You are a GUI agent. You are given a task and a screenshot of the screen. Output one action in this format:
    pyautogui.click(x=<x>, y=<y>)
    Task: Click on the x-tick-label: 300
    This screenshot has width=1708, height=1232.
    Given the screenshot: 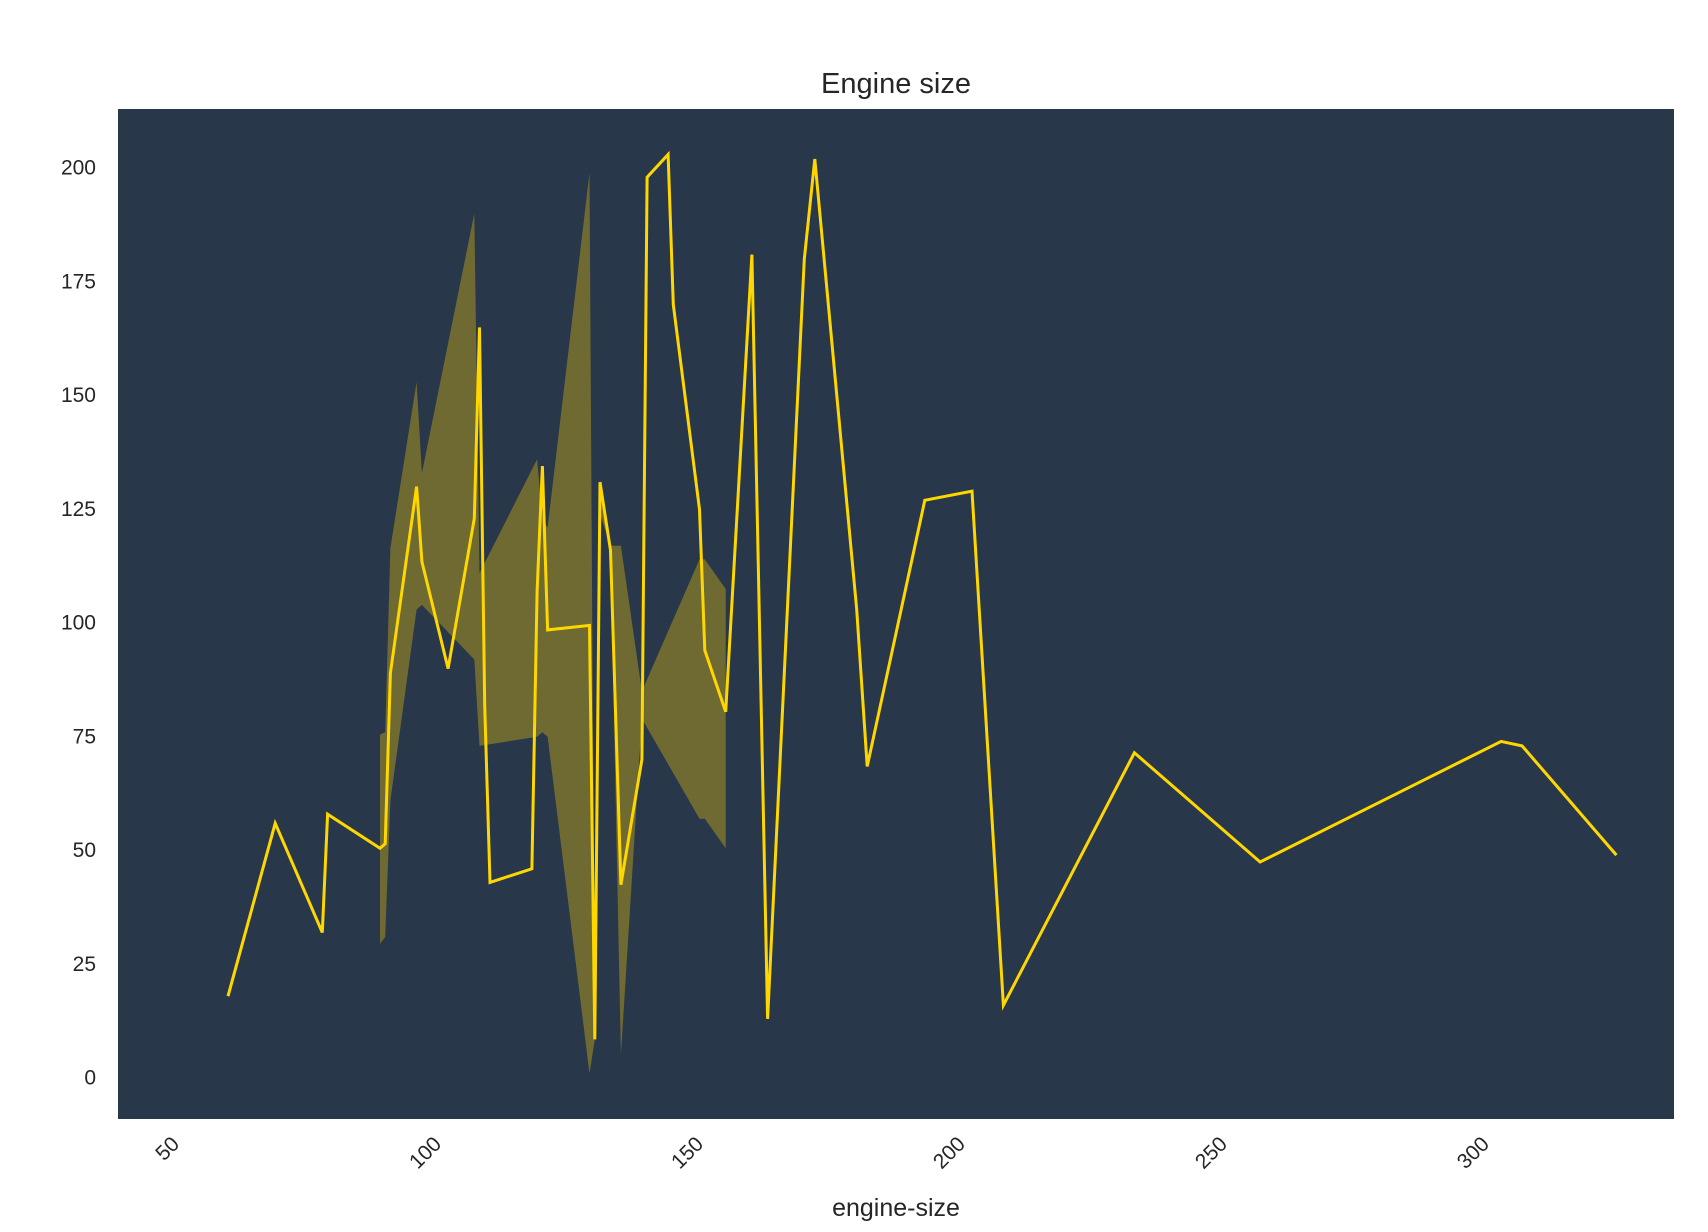 What is the action you would take?
    pyautogui.click(x=1473, y=1152)
    